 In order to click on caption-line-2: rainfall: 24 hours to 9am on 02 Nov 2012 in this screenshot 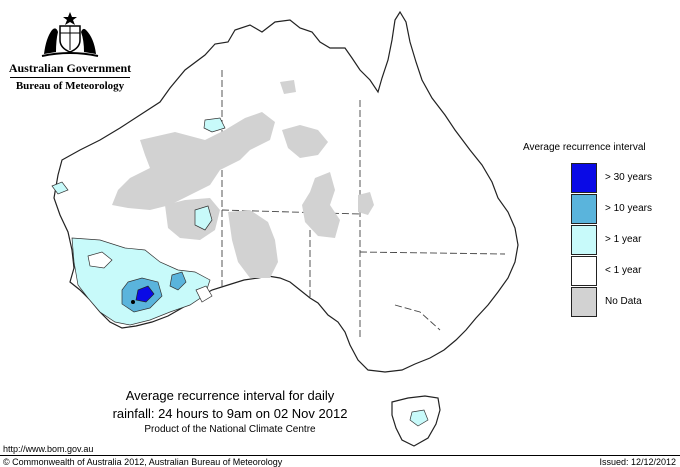, I will do `click(230, 413)`.